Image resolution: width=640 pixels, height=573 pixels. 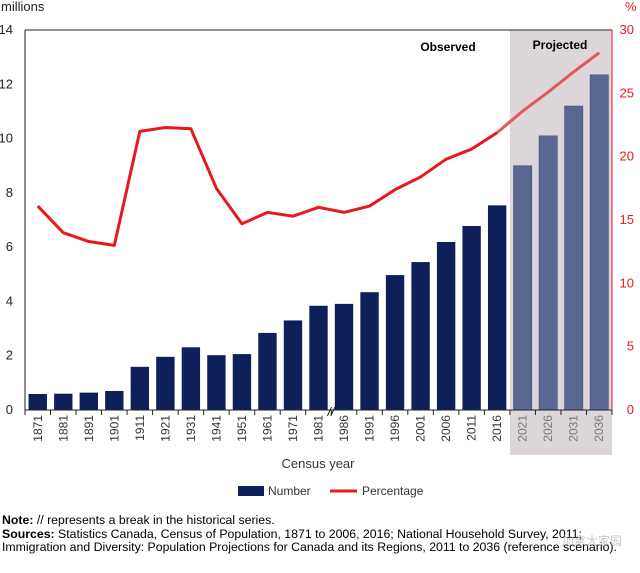 I want to click on x-tick-label-1911: 1911, so click(x=140, y=428).